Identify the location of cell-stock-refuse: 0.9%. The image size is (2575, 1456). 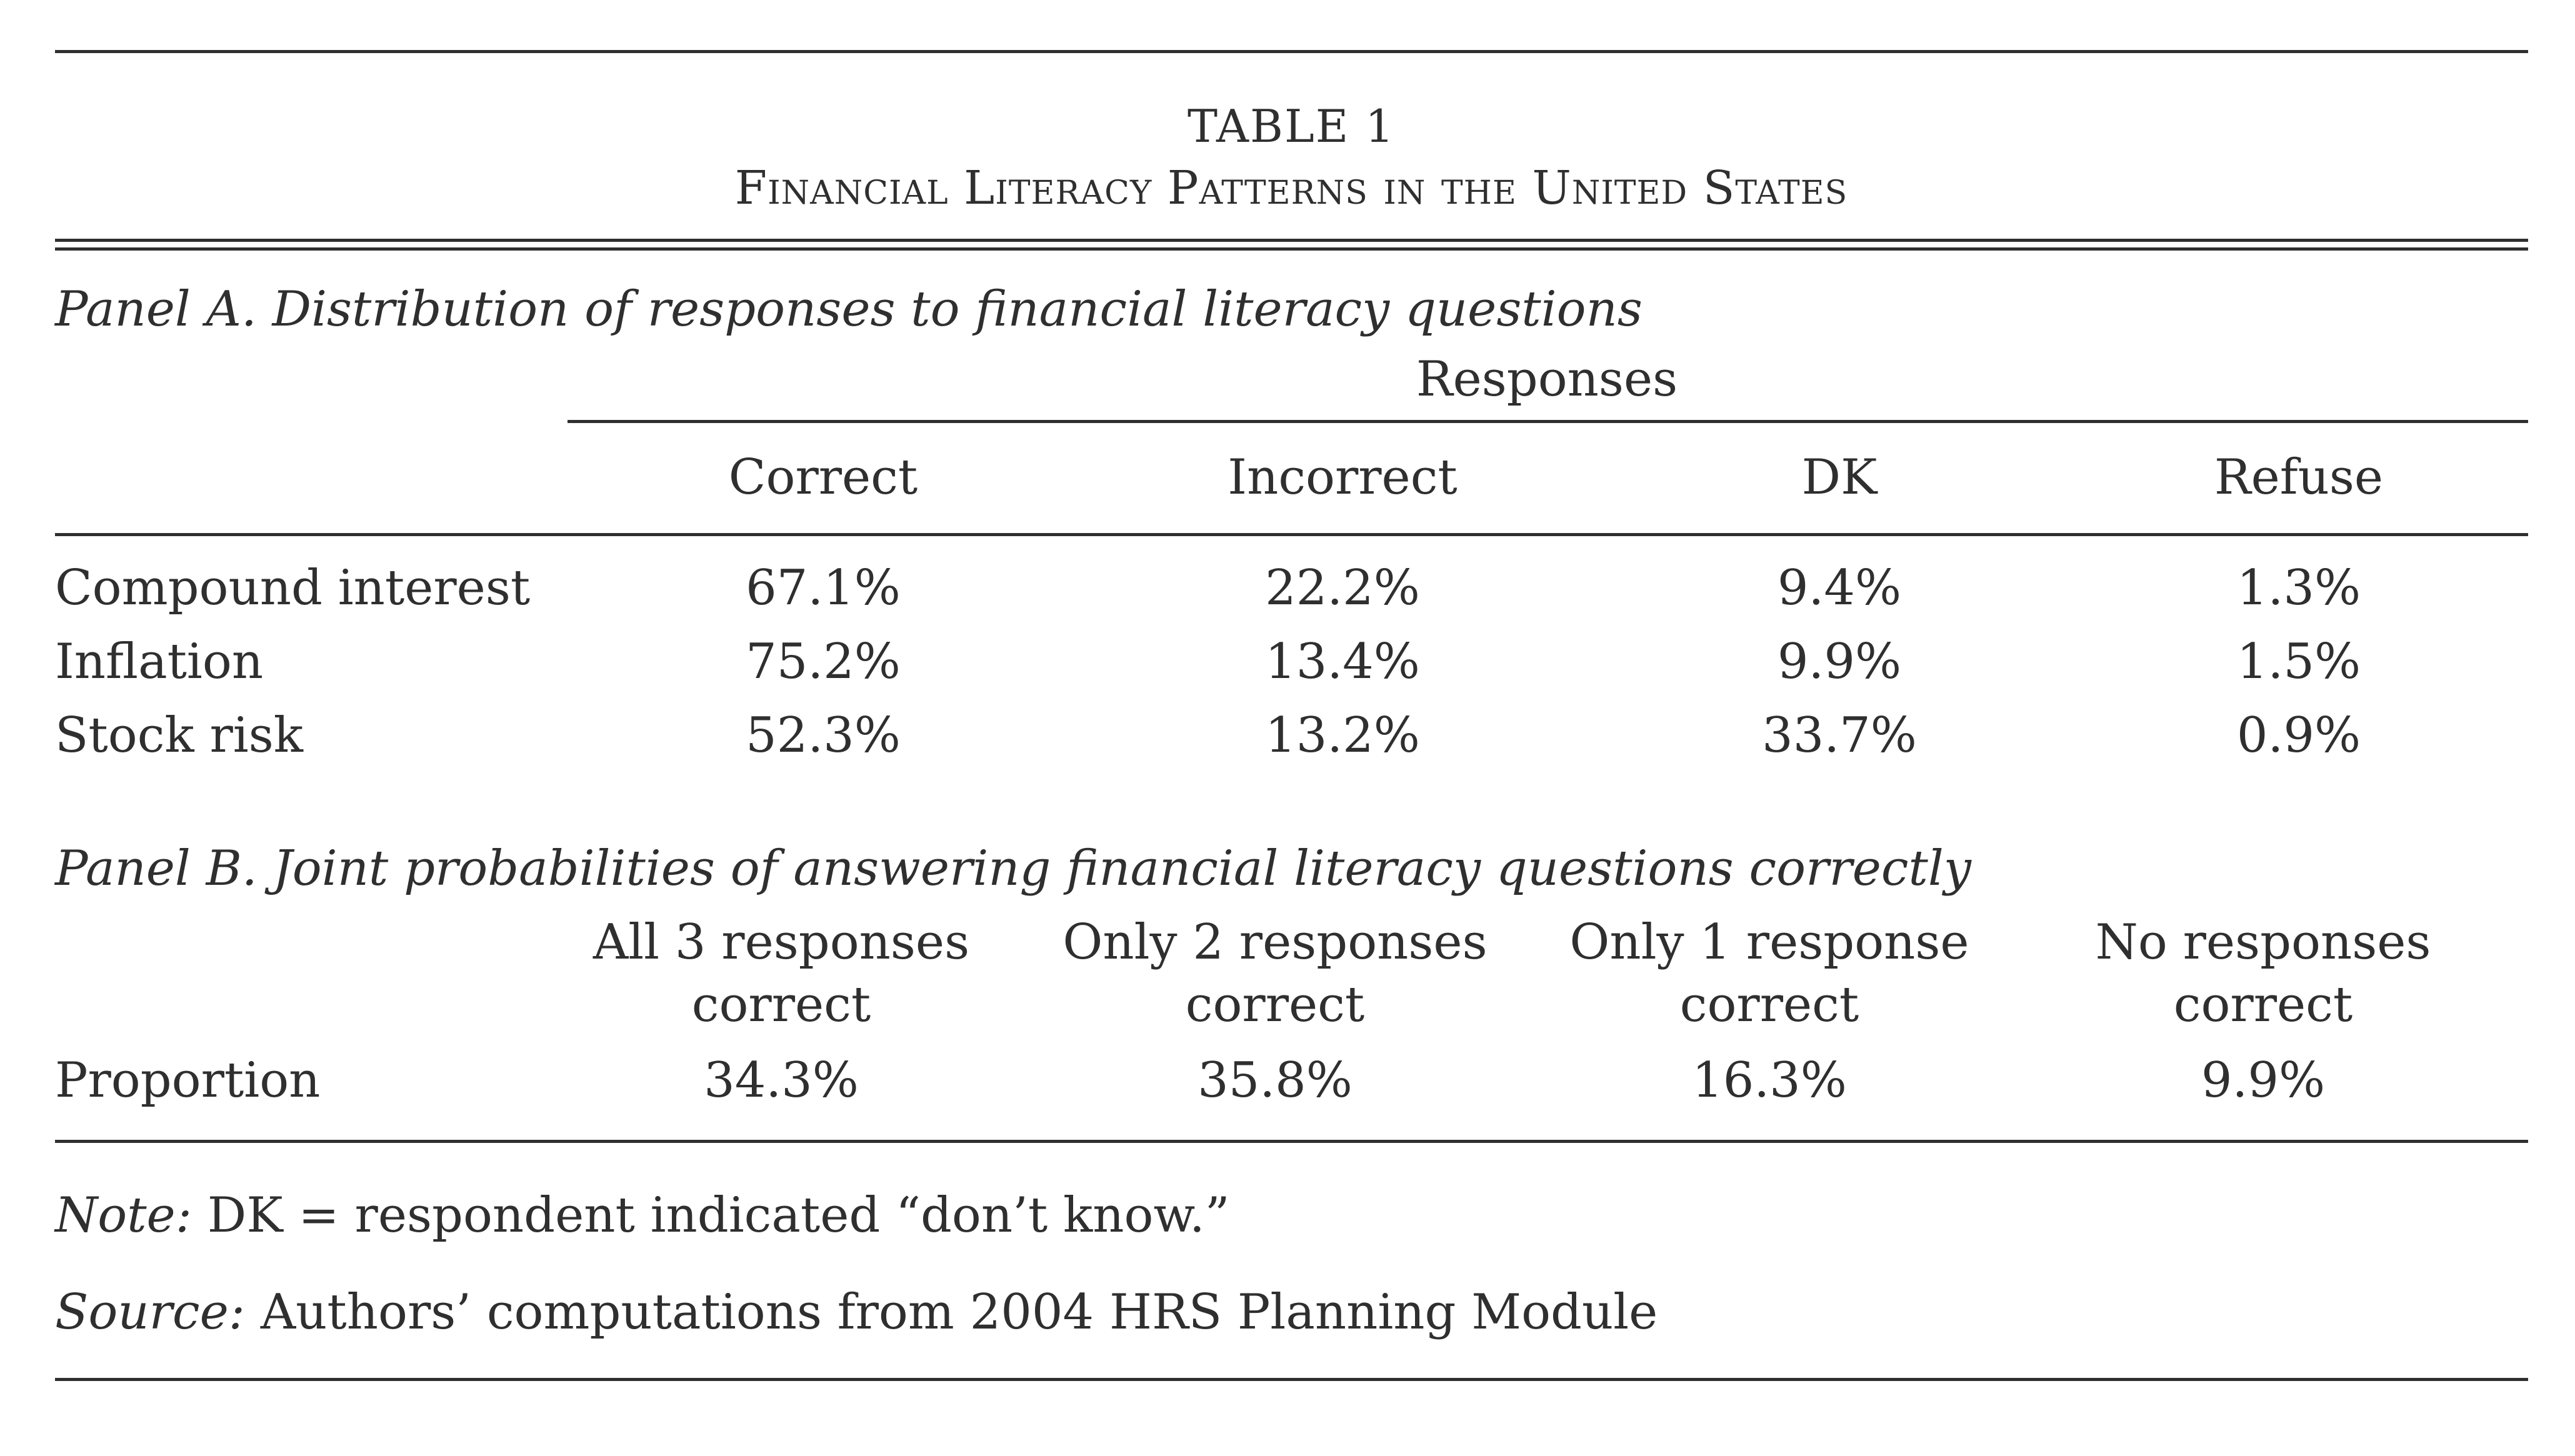
(2298, 735).